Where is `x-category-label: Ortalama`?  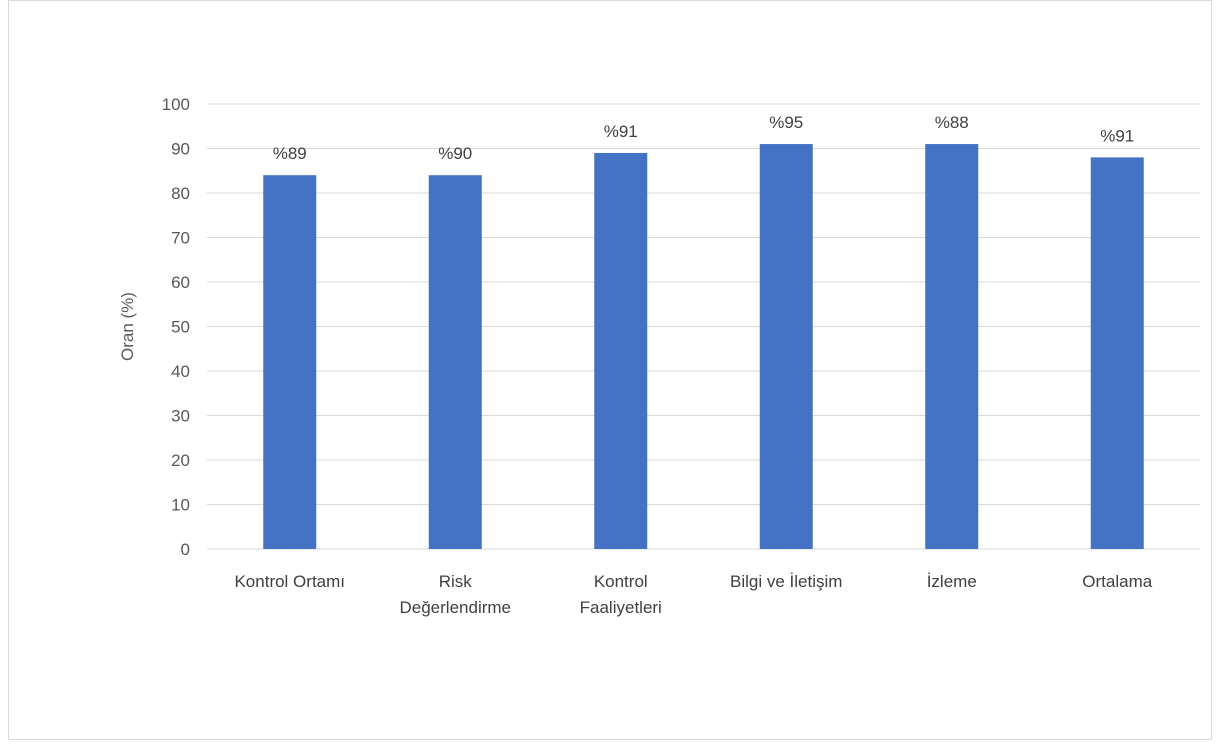 x-category-label: Ortalama is located at coordinates (1117, 581).